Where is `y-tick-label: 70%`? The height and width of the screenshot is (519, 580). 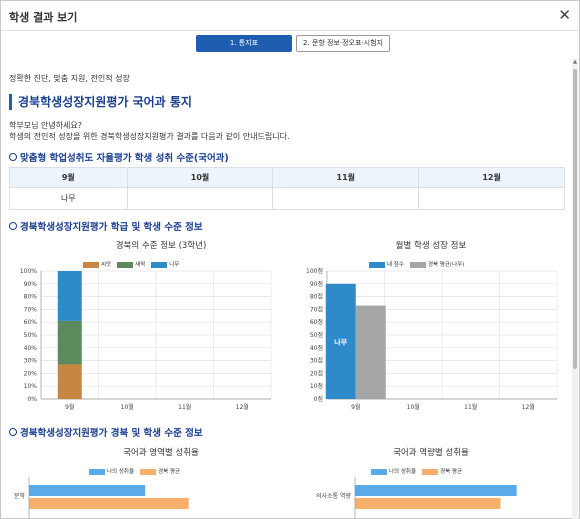
y-tick-label: 70% is located at coordinates (31, 309).